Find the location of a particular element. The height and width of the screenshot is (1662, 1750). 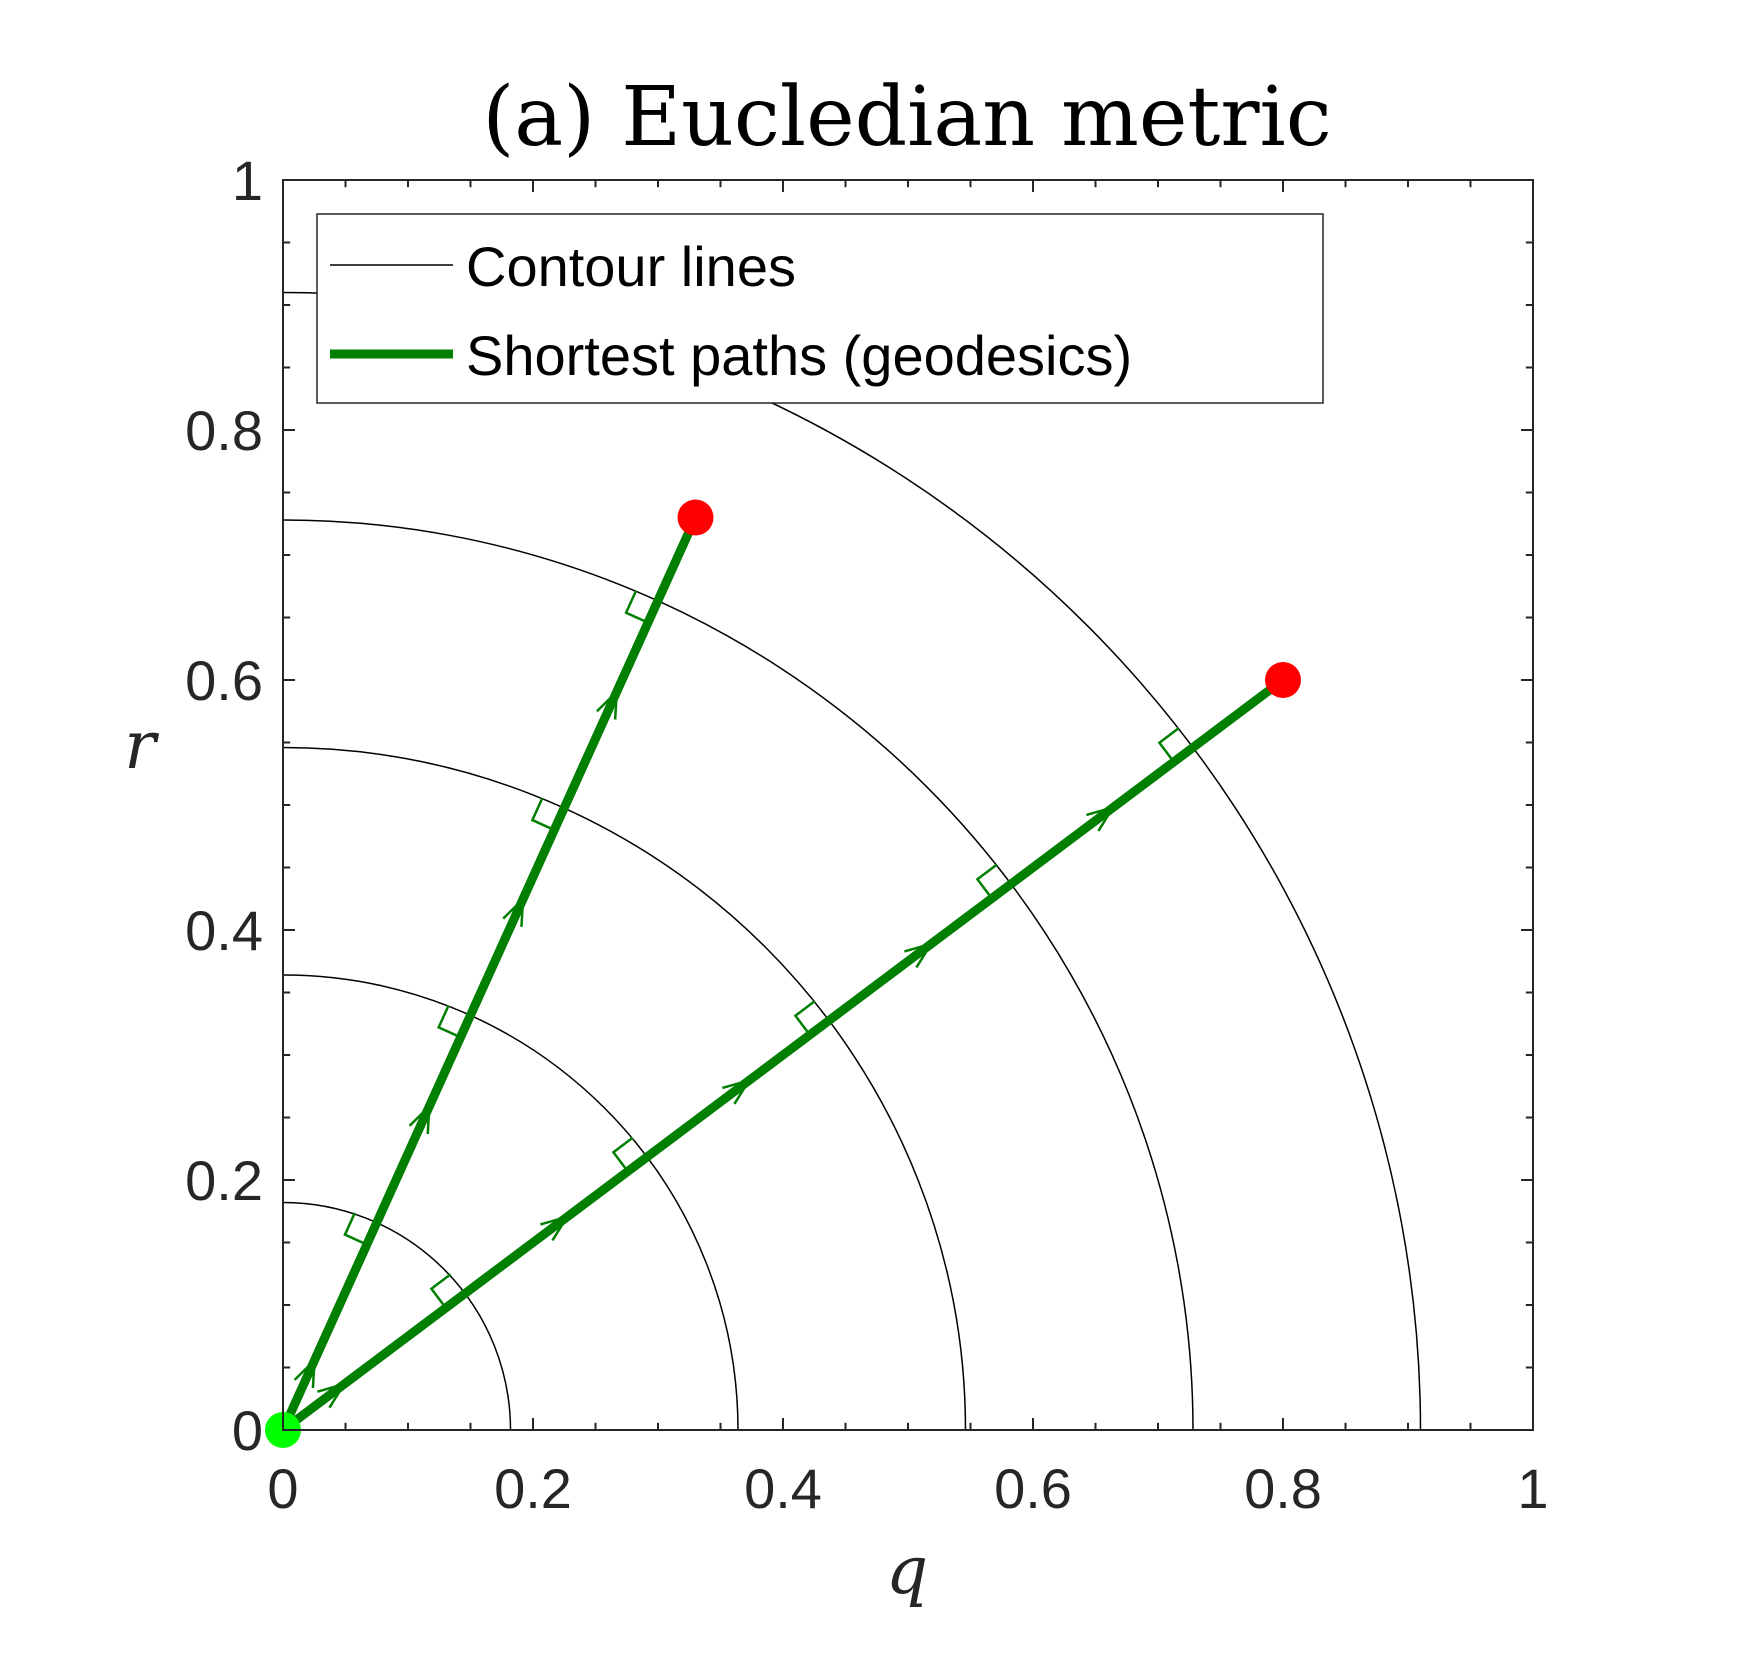

legend: Contour lines Shortest paths (geodesics) is located at coordinates (820, 308).